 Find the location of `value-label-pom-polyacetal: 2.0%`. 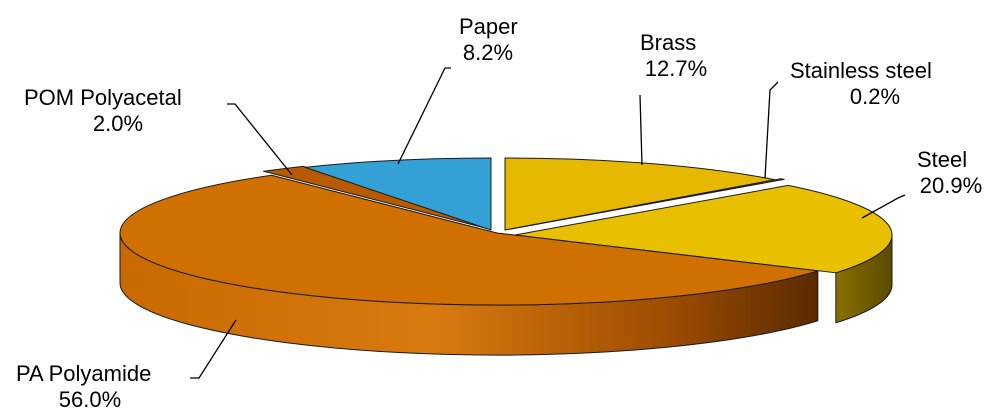

value-label-pom-polyacetal: 2.0% is located at coordinates (118, 123).